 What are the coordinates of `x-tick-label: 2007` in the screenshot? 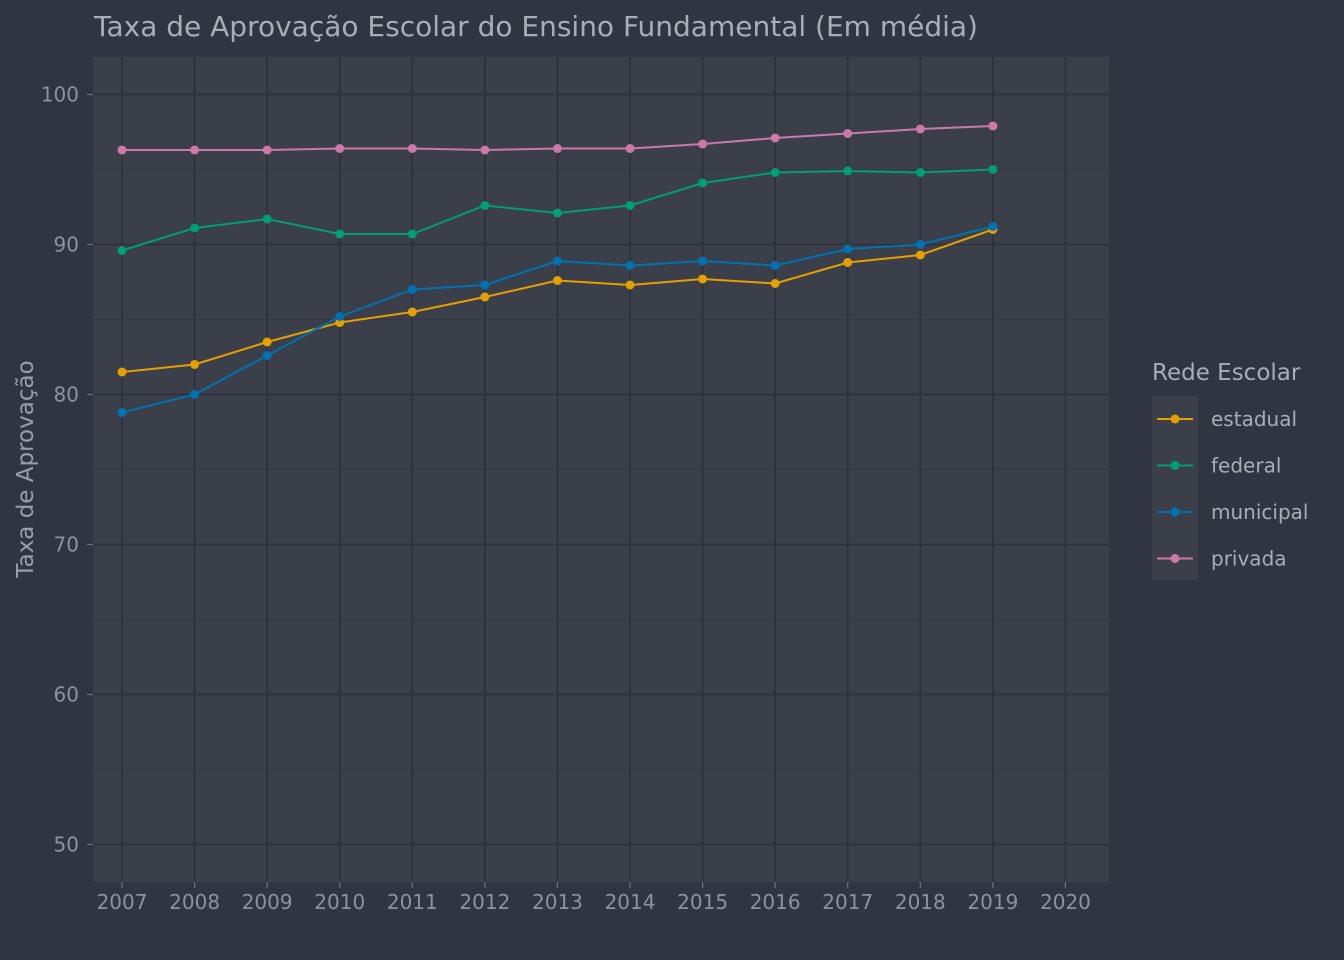 It's located at (122, 902).